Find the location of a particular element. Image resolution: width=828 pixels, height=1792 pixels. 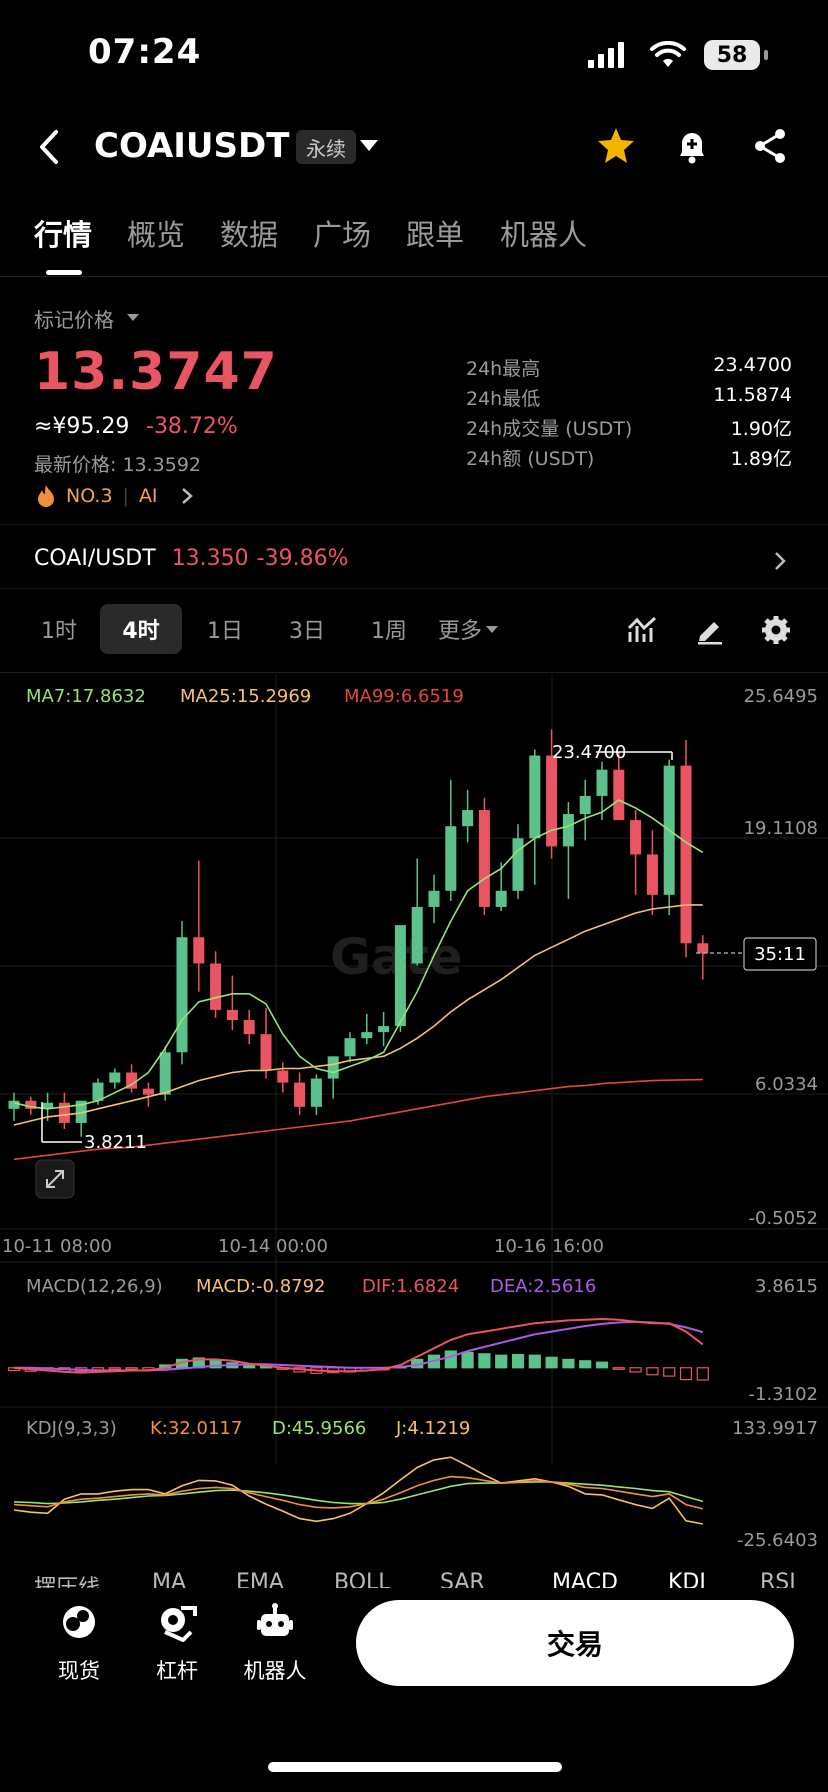

ma99-legend: MA99:6.6519 is located at coordinates (404, 696).